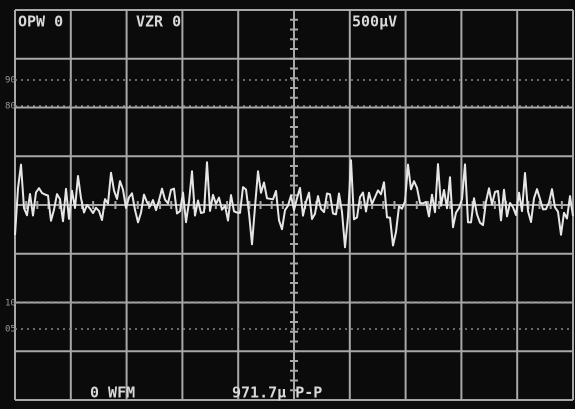  What do you see at coordinates (112, 393) in the screenshot?
I see `readout: 0 WFM` at bounding box center [112, 393].